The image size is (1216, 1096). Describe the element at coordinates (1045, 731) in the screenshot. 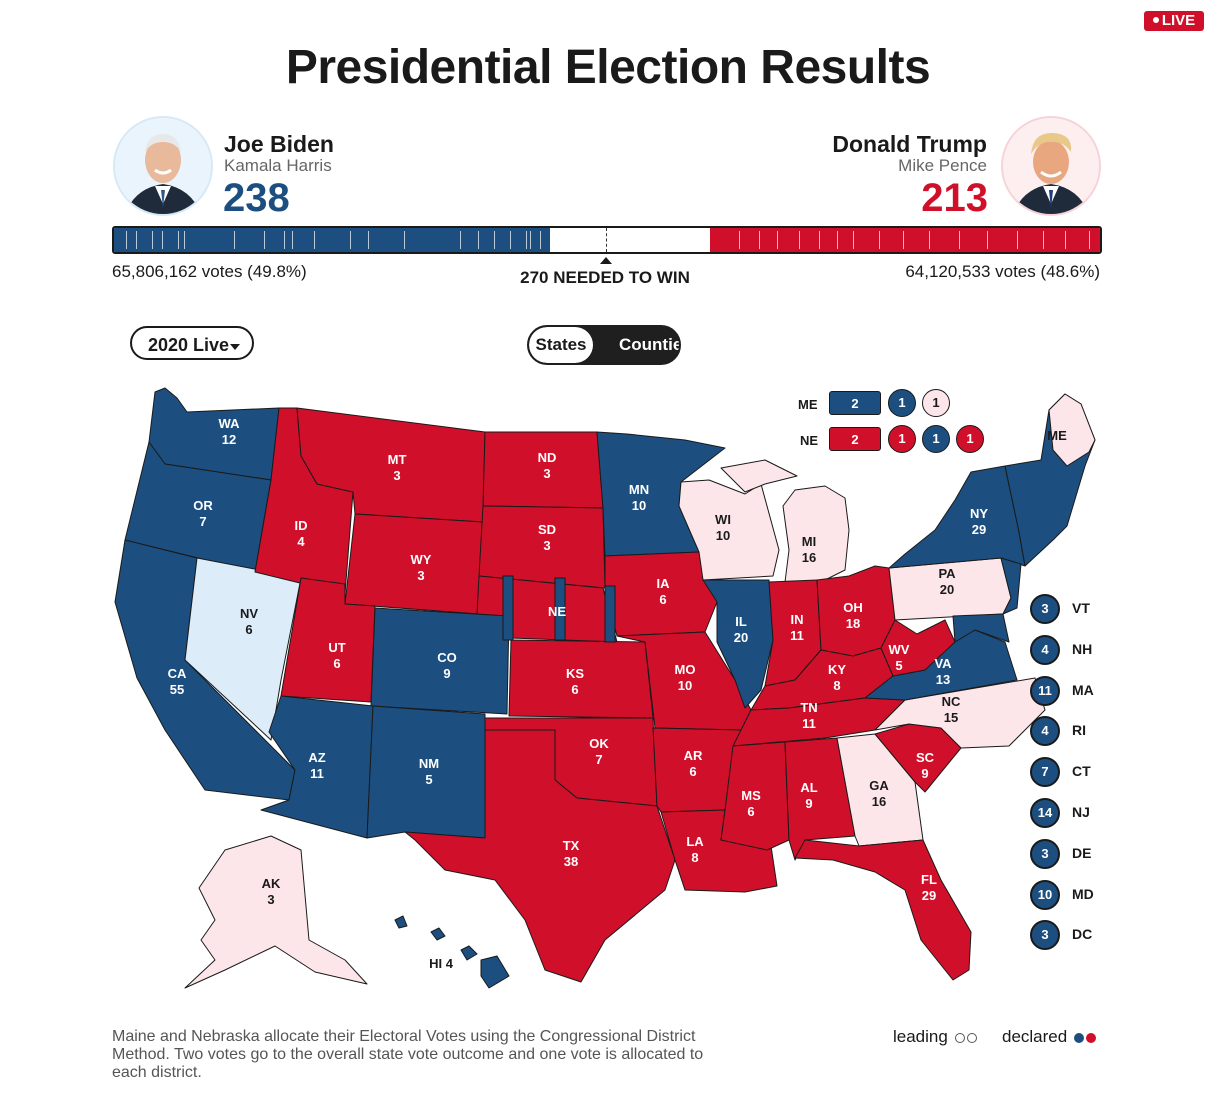

I see `small-state-ev-ri: 4` at that location.